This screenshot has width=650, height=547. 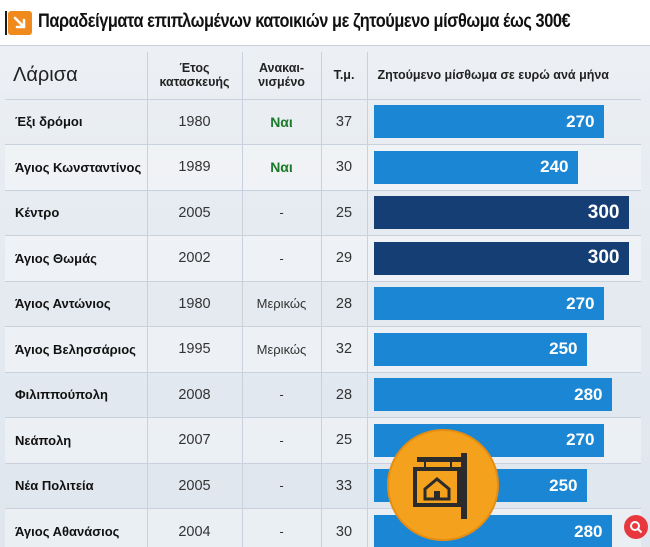 What do you see at coordinates (195, 394) in the screenshot?
I see `year-cell: 2008` at bounding box center [195, 394].